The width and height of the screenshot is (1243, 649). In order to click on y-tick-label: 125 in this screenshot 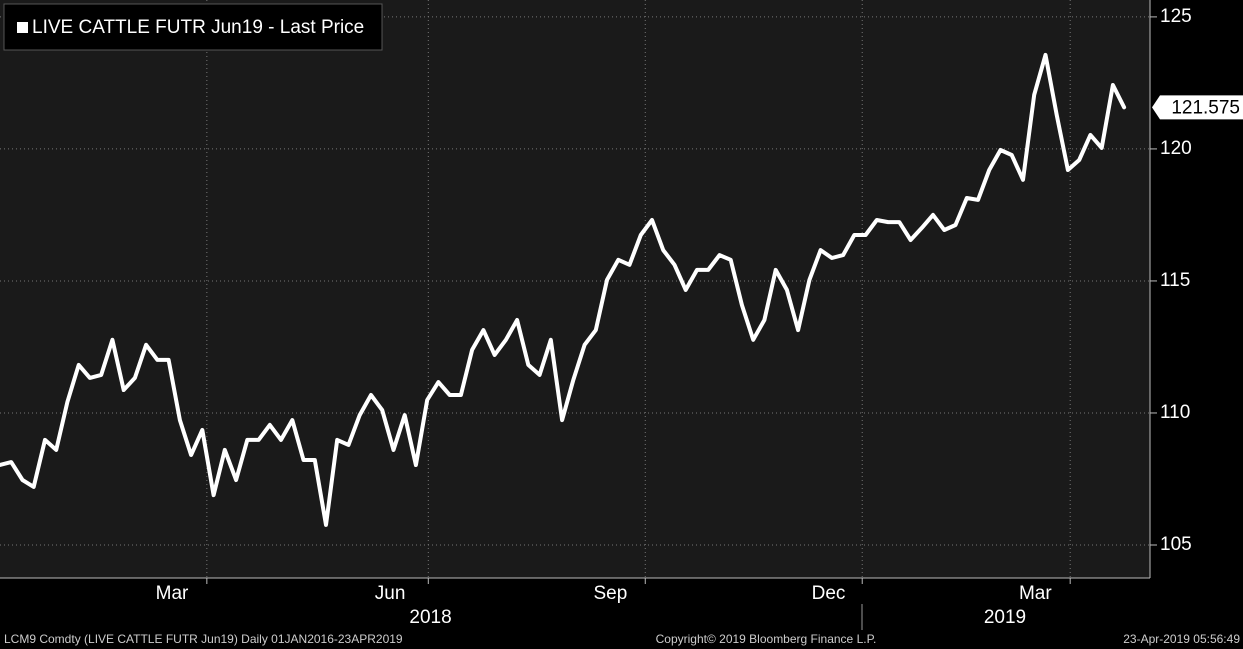, I will do `click(1176, 16)`.